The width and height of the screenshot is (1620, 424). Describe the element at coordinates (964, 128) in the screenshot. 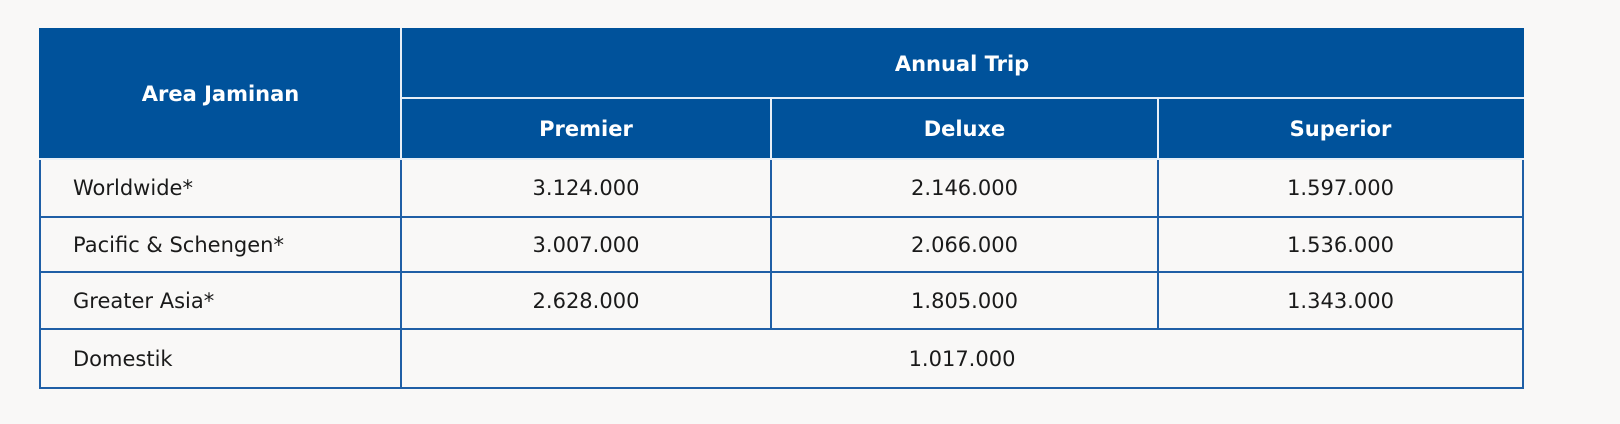

I see `header-deluxe: Deluxe` at that location.